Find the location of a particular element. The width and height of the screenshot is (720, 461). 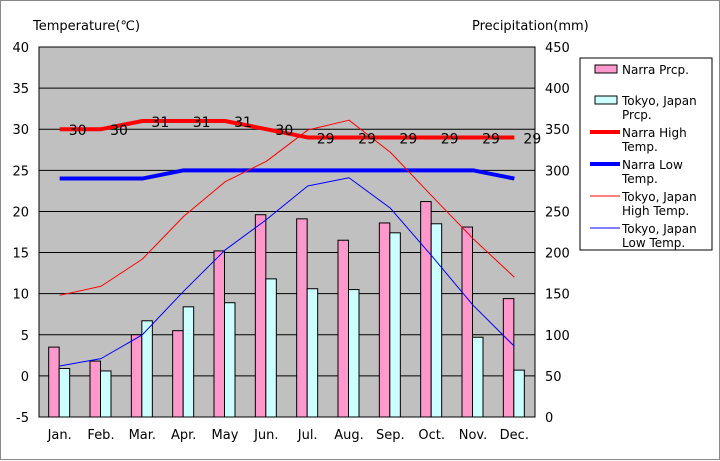

left-axis-ticks: -5 0 5 10 15 20 25 30 35 40 is located at coordinates (20, 233).